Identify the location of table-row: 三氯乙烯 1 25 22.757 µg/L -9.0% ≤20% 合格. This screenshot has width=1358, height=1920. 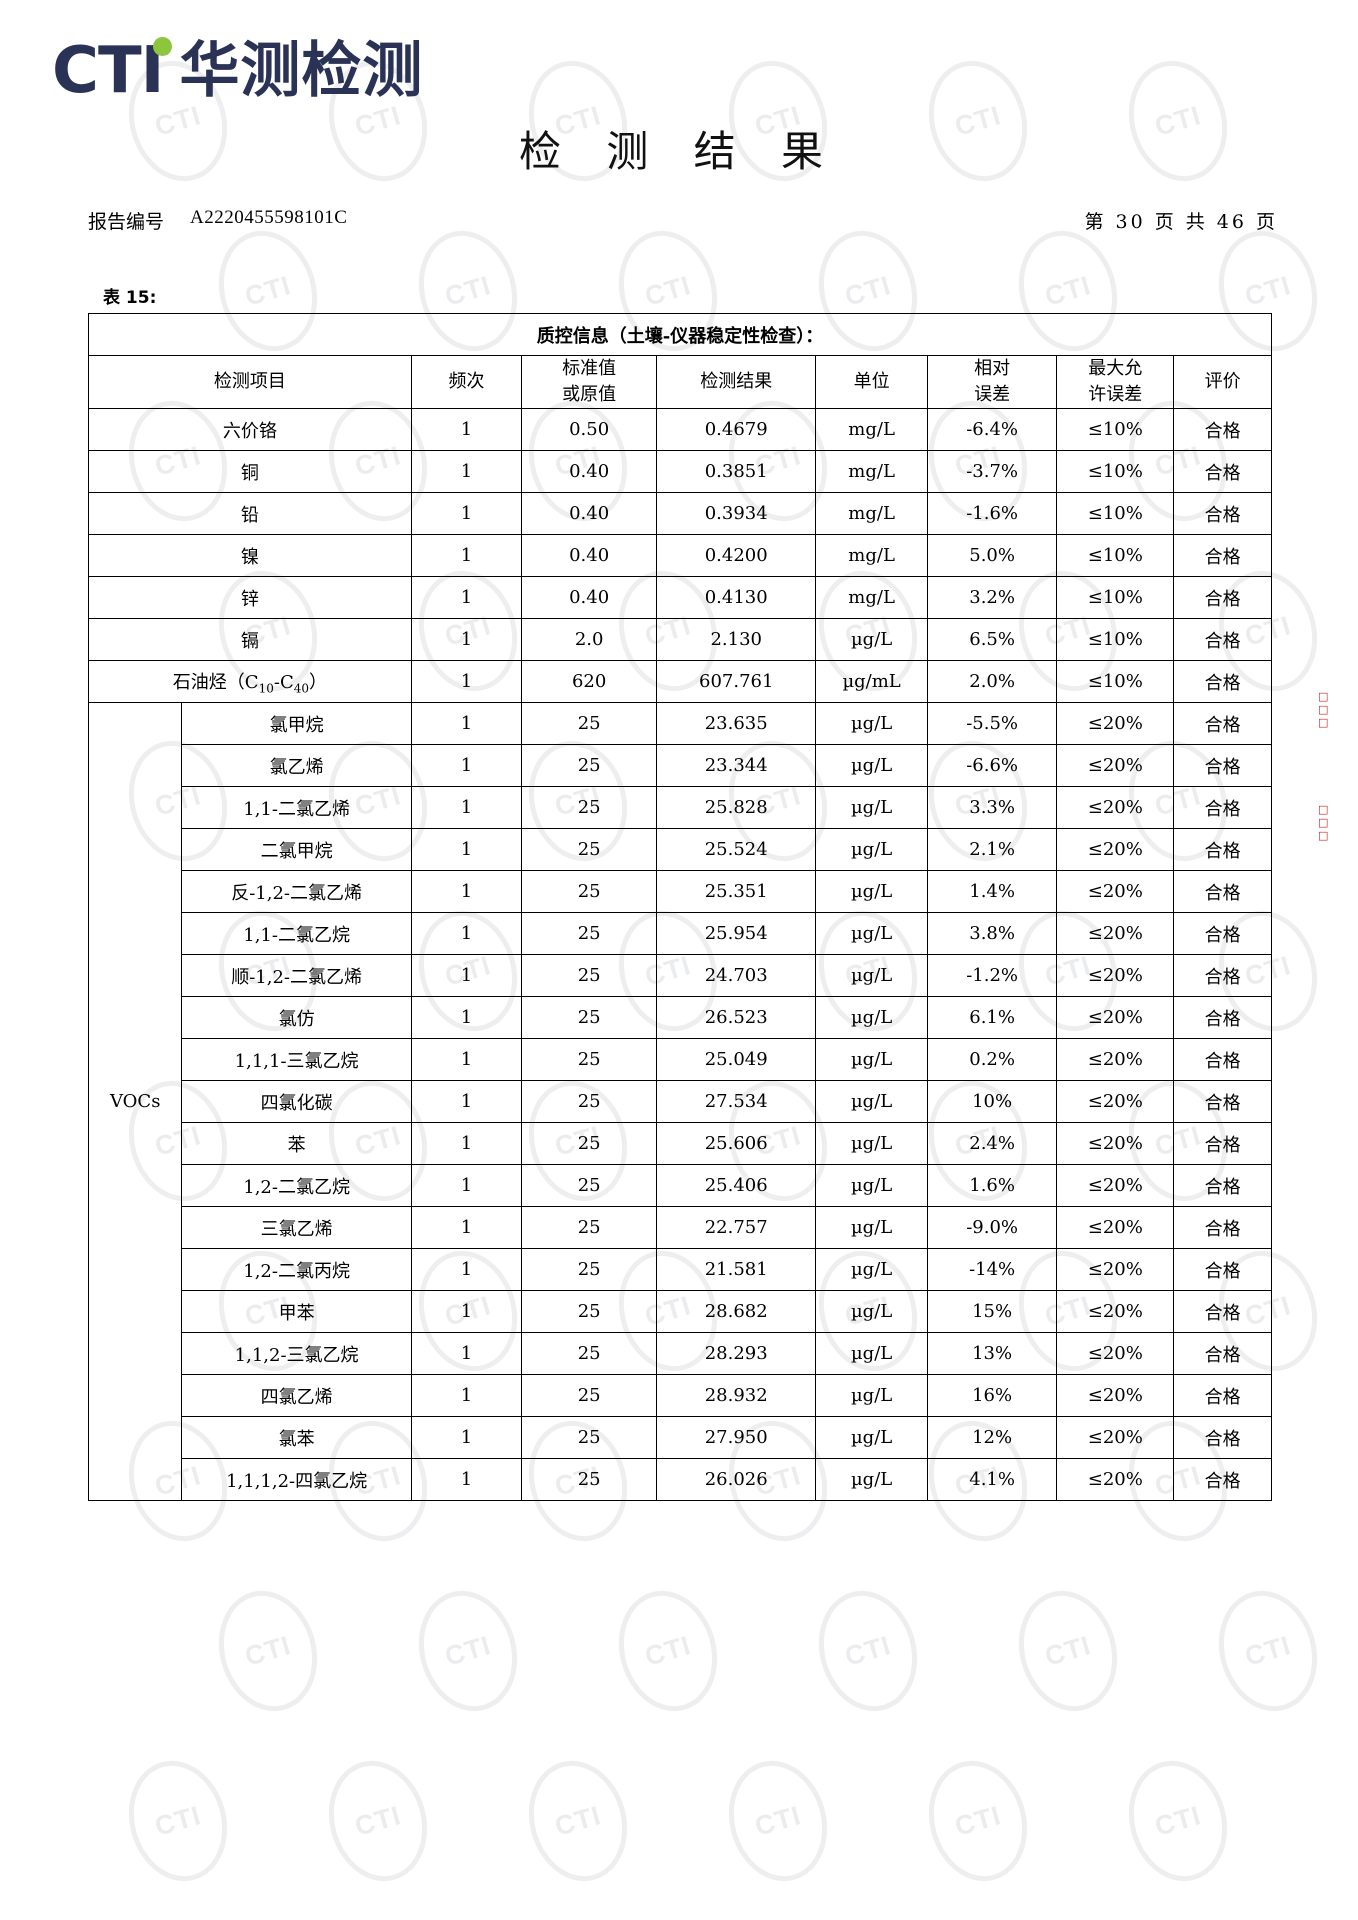
(680, 1227).